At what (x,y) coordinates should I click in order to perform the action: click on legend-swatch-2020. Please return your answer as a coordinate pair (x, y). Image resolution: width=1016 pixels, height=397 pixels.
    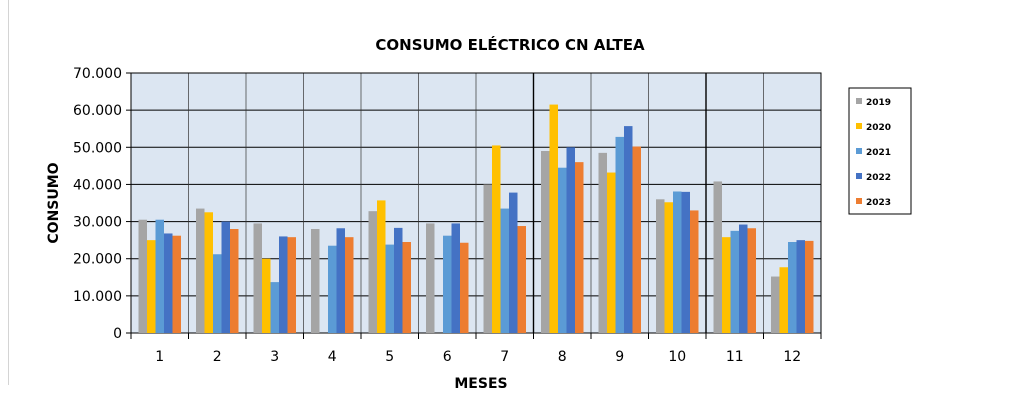
    Looking at the image, I should click on (859, 126).